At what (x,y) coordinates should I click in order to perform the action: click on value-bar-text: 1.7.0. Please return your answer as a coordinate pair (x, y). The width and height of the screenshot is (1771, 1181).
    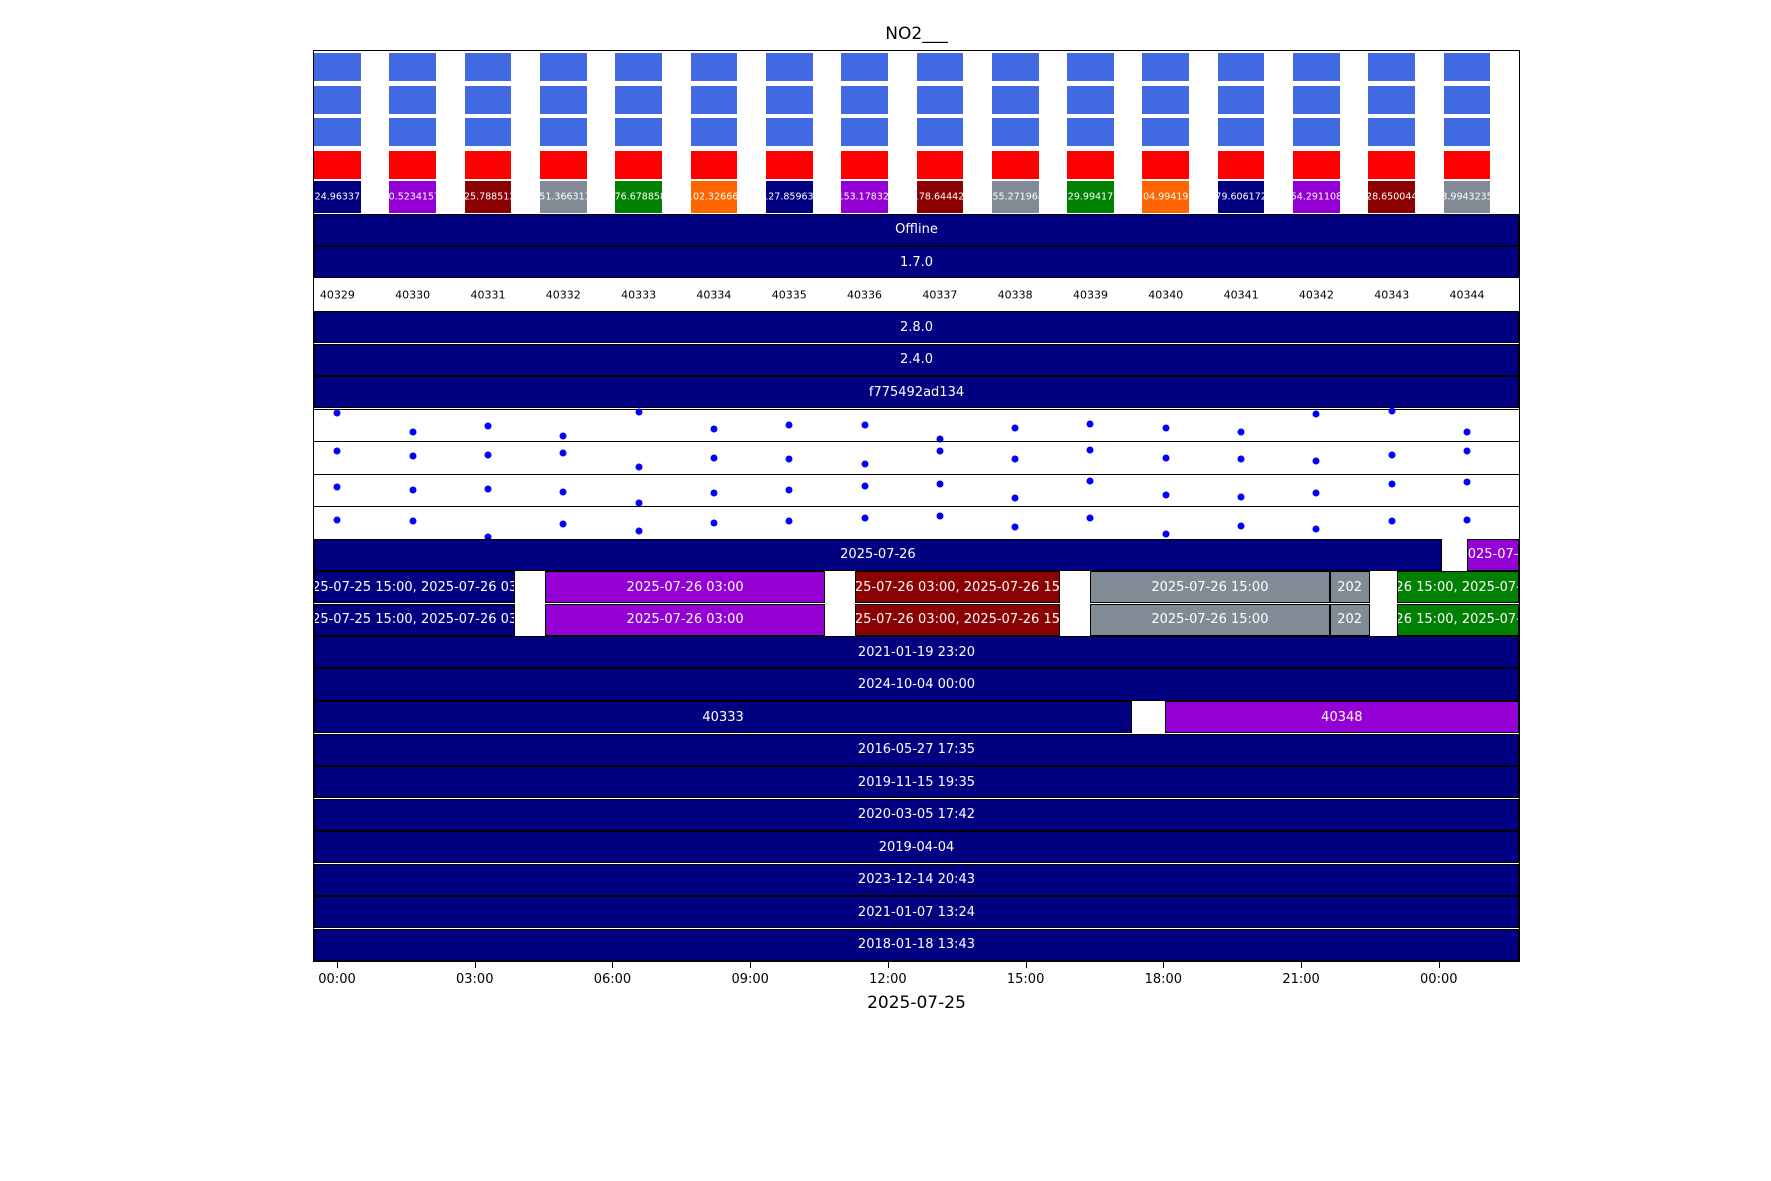
    Looking at the image, I should click on (916, 262).